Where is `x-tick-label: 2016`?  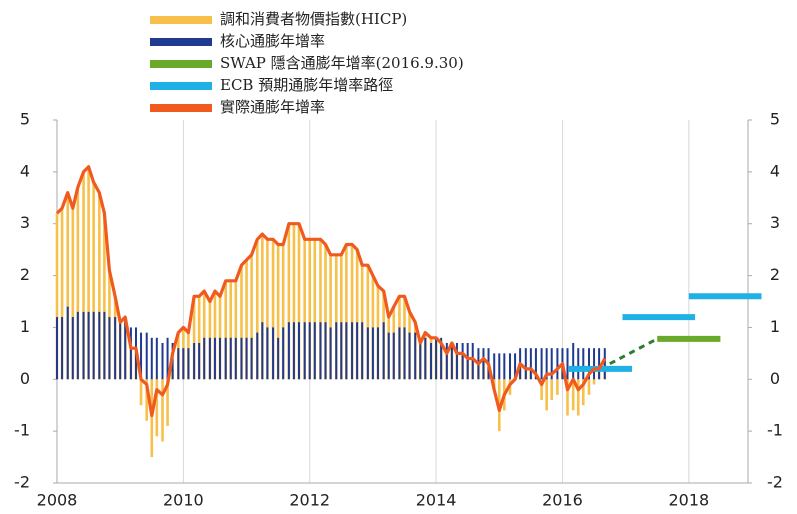
x-tick-label: 2016 is located at coordinates (562, 500).